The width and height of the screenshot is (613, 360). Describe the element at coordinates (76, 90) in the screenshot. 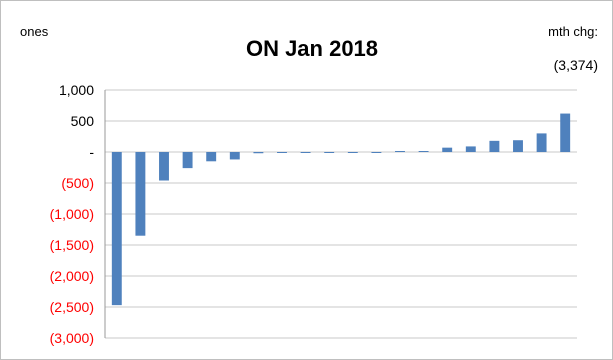

I see `y-tick-label: 1,000` at that location.